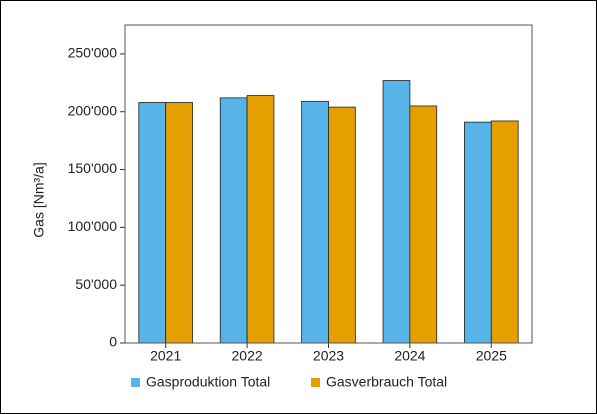 The height and width of the screenshot is (414, 597). What do you see at coordinates (247, 356) in the screenshot?
I see `x-tick-label: 2022` at bounding box center [247, 356].